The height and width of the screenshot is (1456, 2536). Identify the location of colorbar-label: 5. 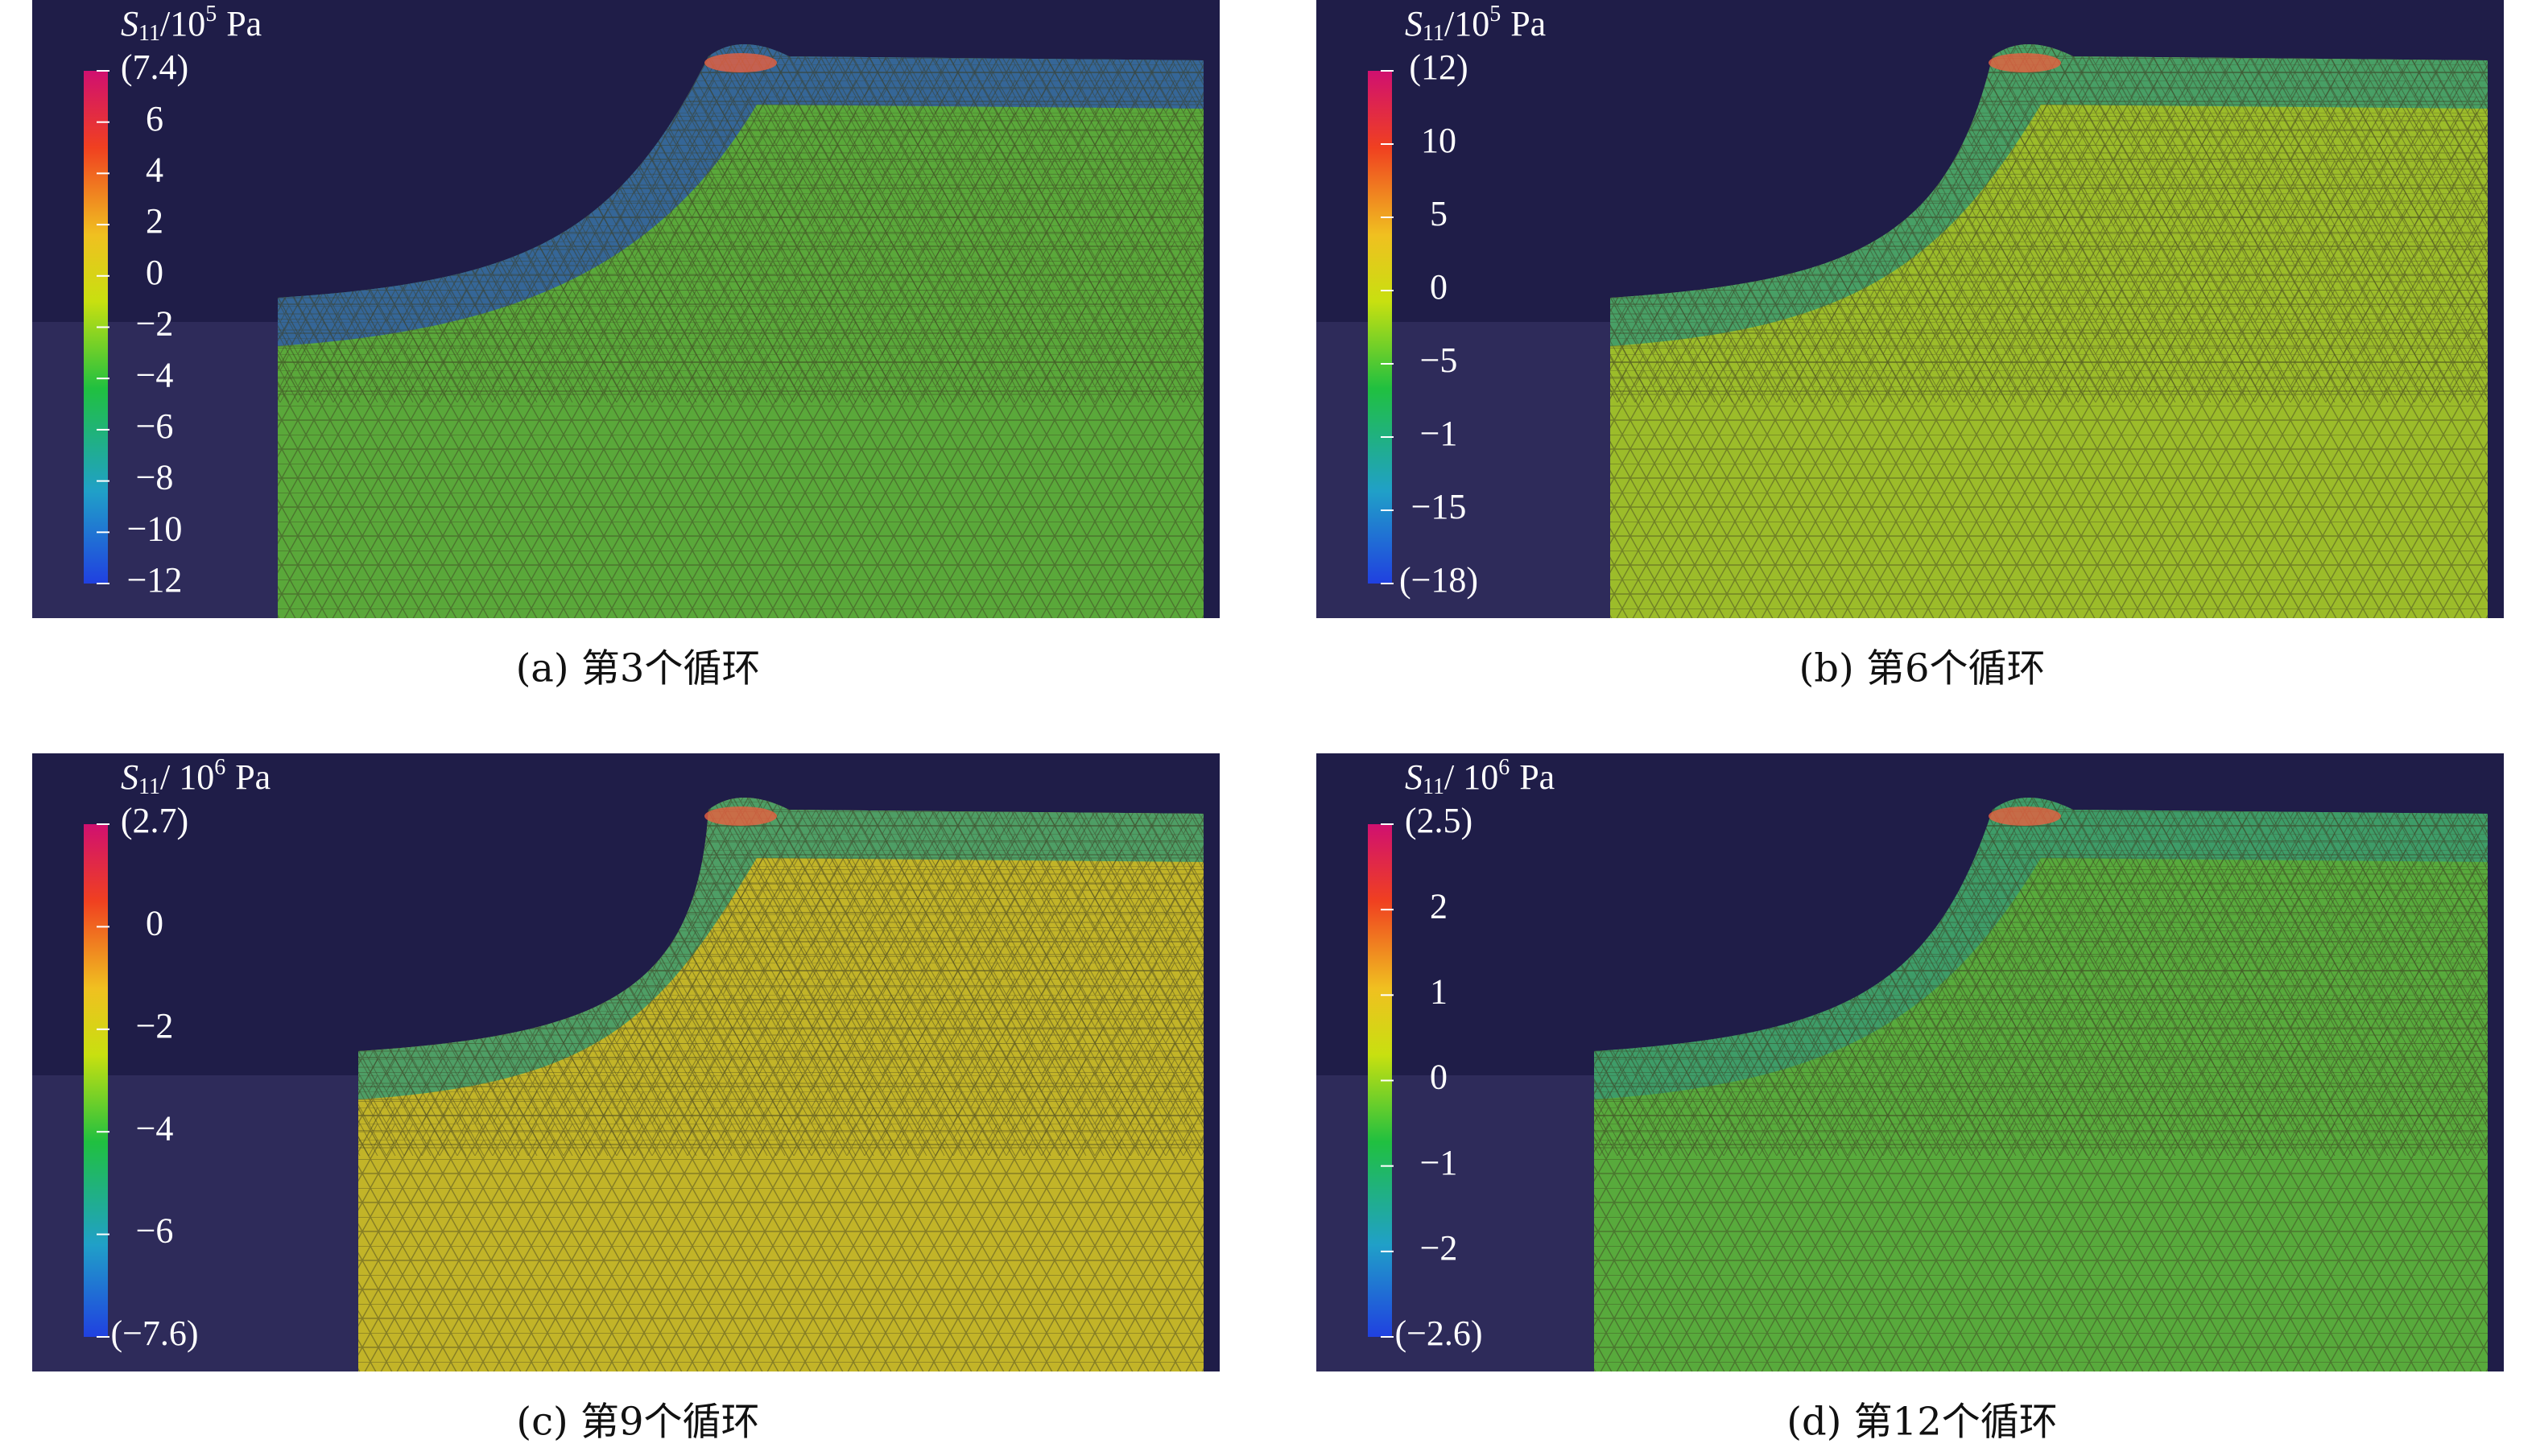
(1439, 213).